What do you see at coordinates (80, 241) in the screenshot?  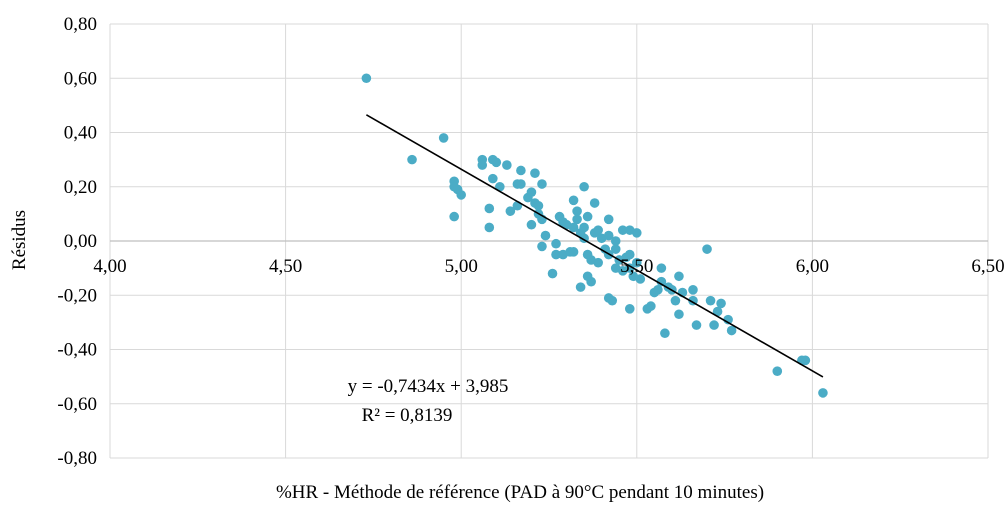 I see `y-tick-label: 0,00` at bounding box center [80, 241].